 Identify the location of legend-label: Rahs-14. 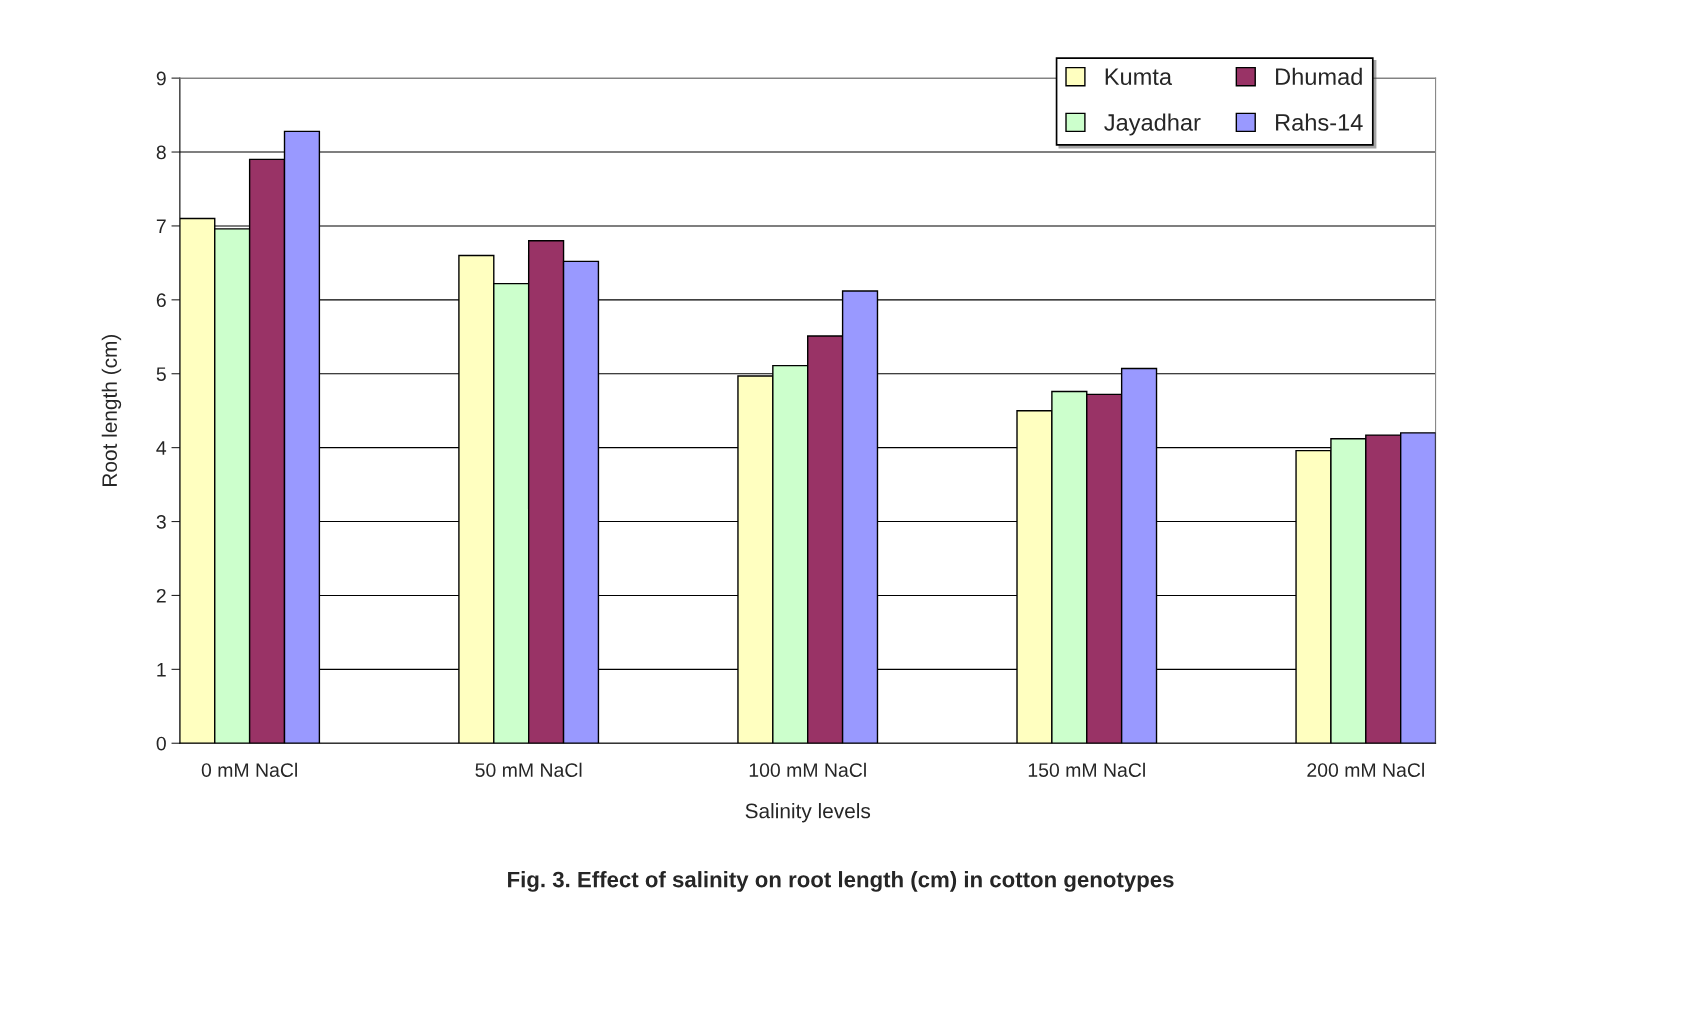
(1319, 122).